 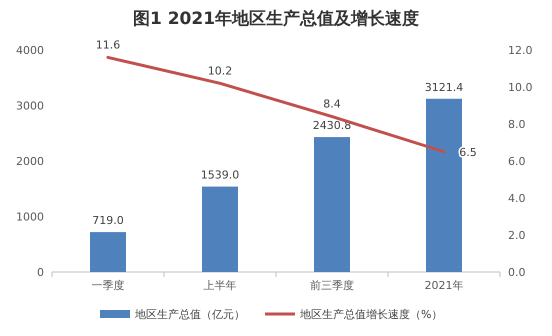 I want to click on legend-label: 地区生产总值增长速度（%）, so click(x=370, y=314).